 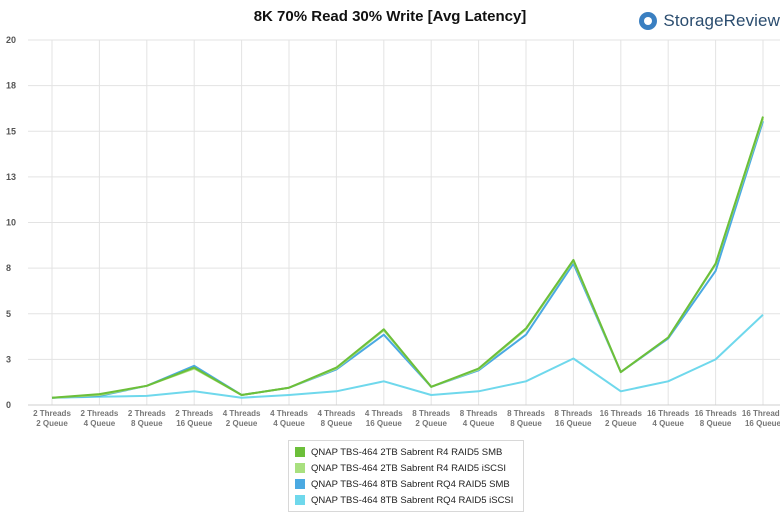 What do you see at coordinates (11, 177) in the screenshot?
I see `y-tick-label: 13` at bounding box center [11, 177].